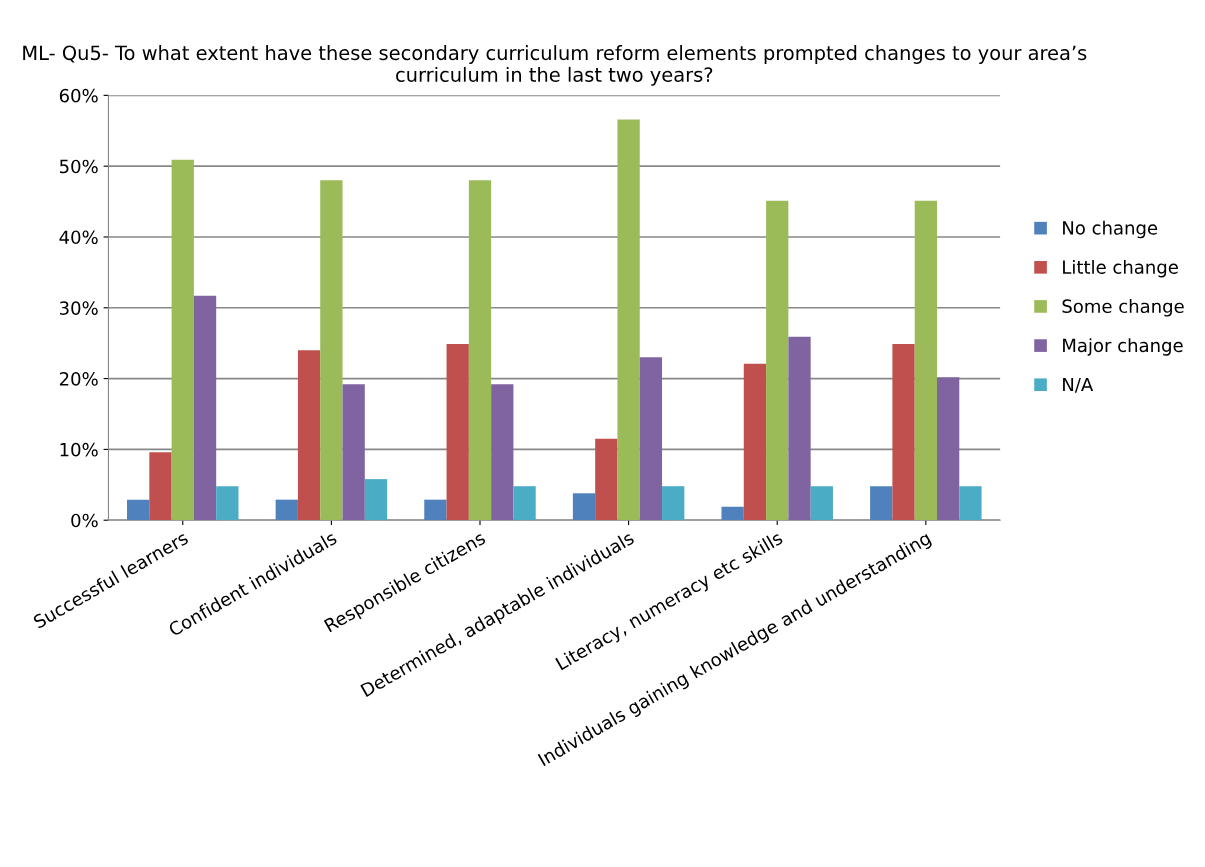 This screenshot has height=867, width=1205. Describe the element at coordinates (84, 520) in the screenshot. I see `y-tick-label: 0%` at that location.